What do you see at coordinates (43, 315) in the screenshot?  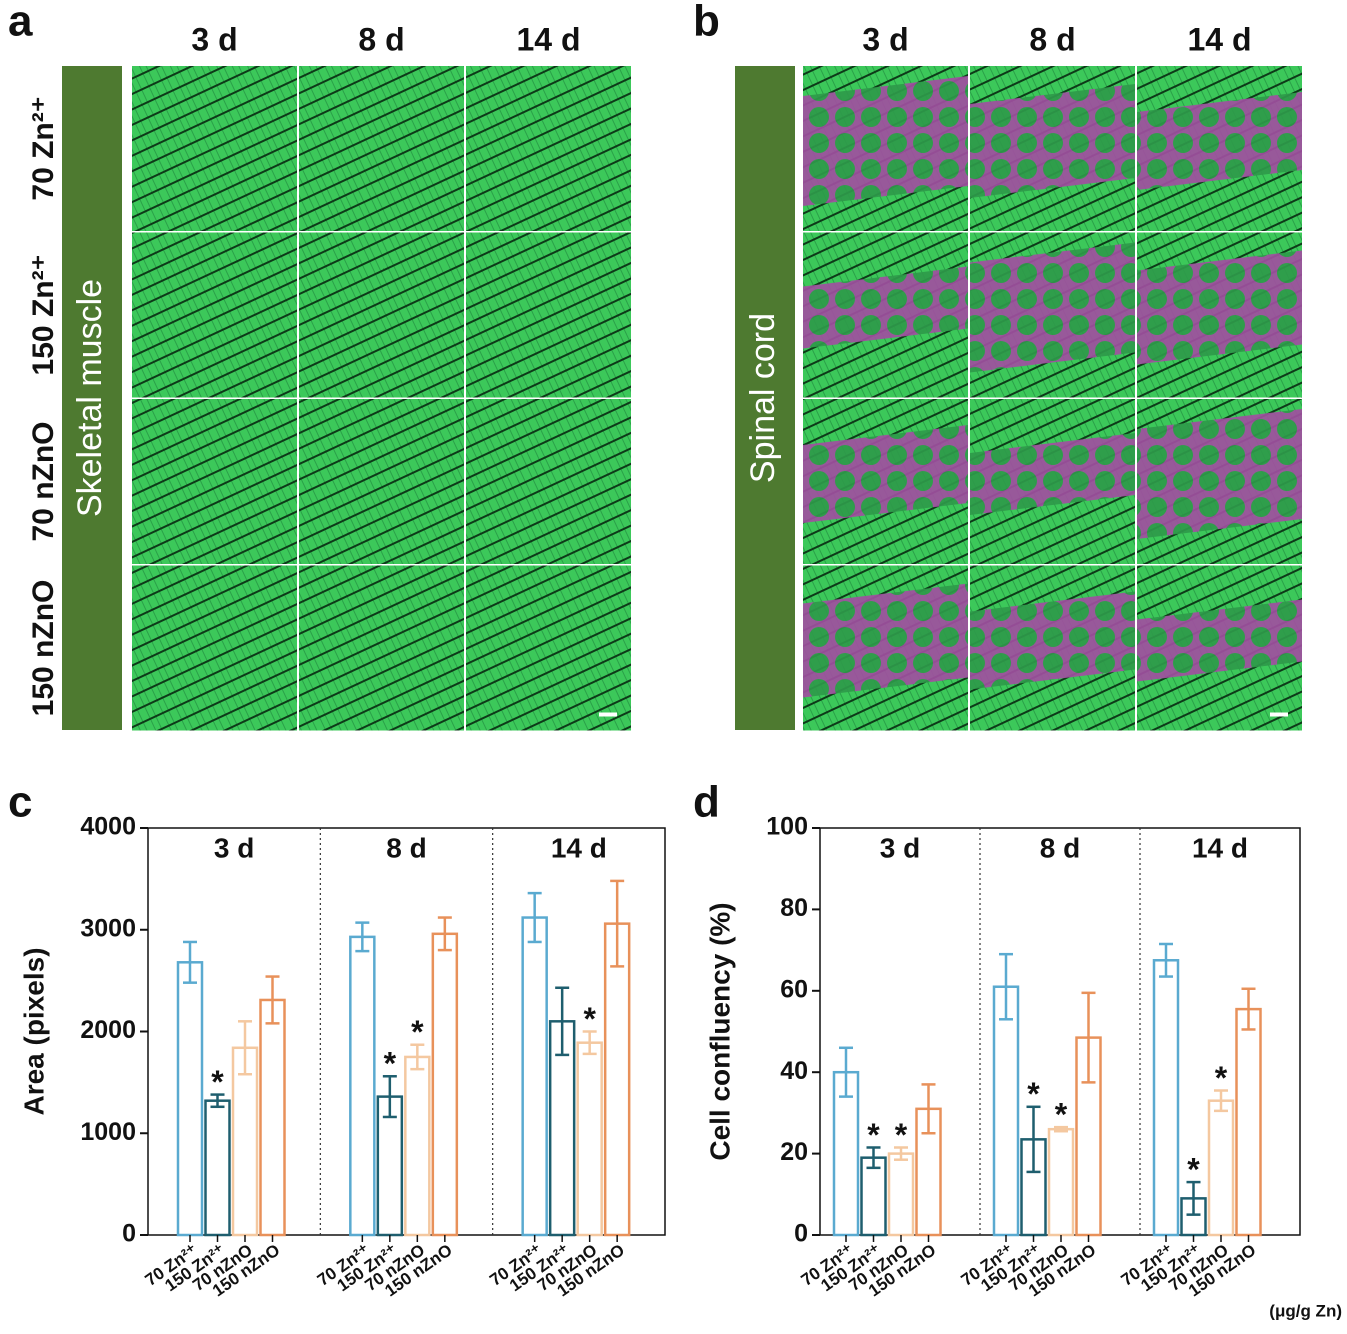 I see `row-label: 150 Zn²⁺` at bounding box center [43, 315].